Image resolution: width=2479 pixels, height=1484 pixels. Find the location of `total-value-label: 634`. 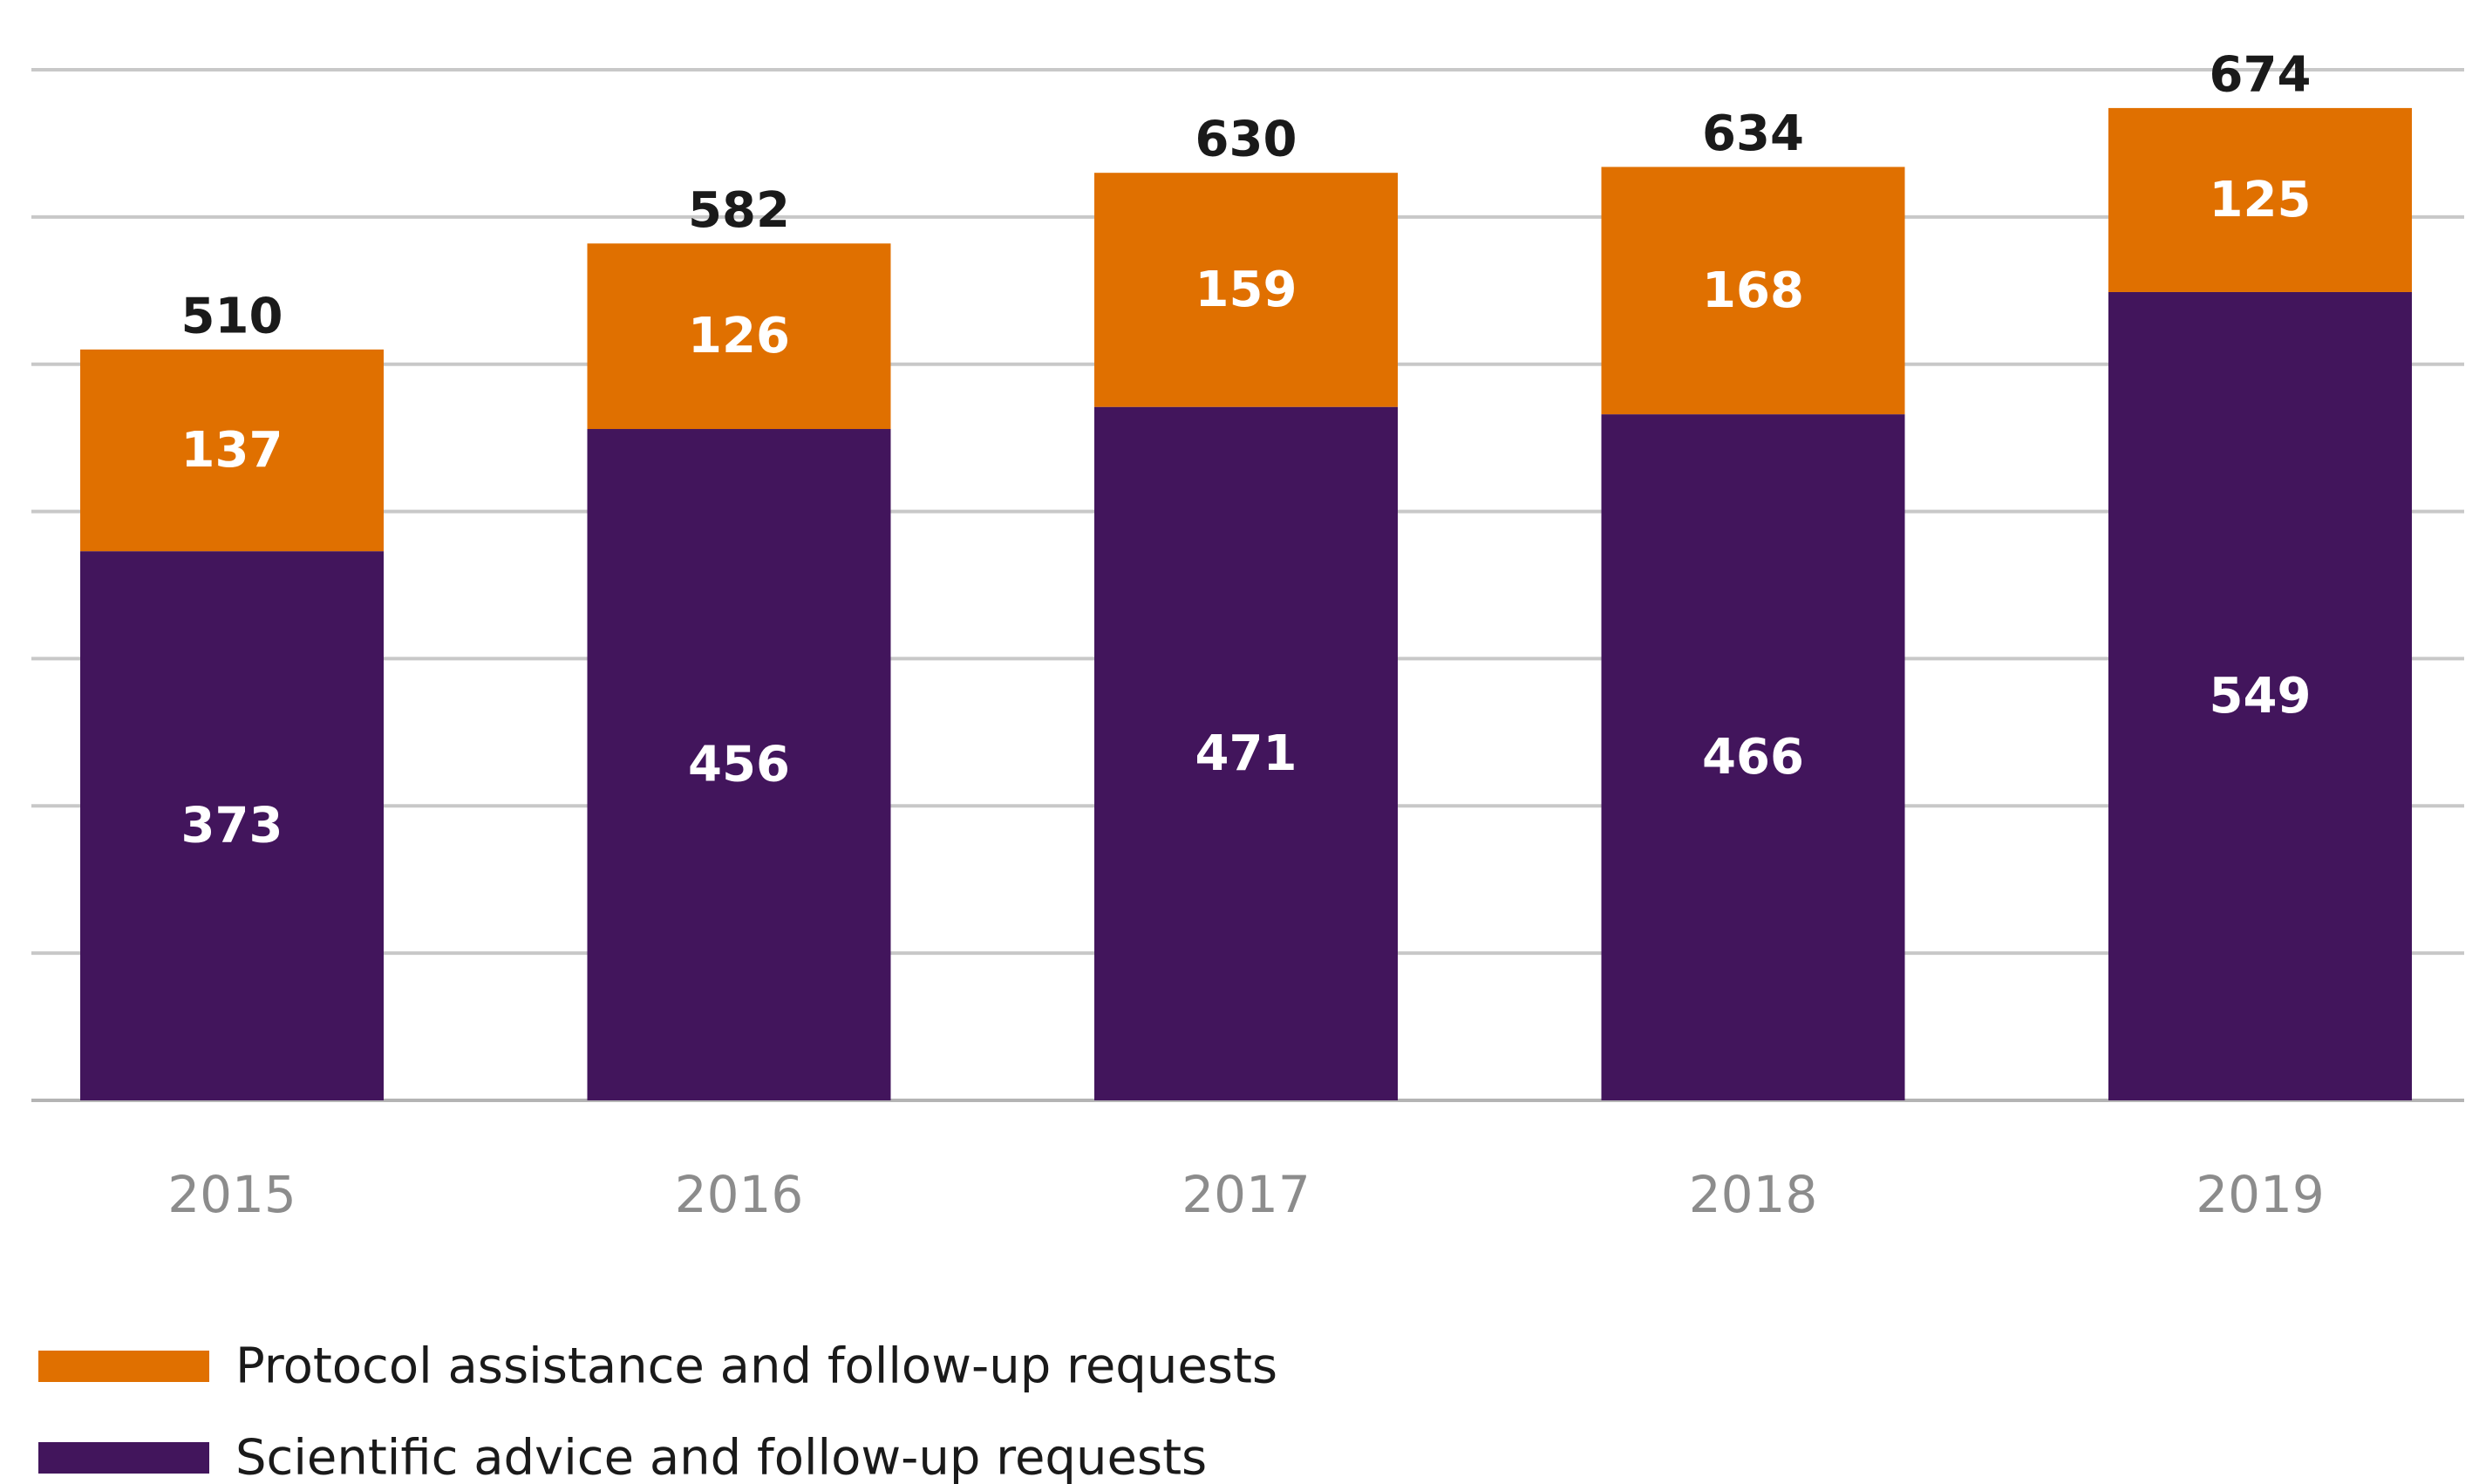

total-value-label: 634 is located at coordinates (1753, 134).